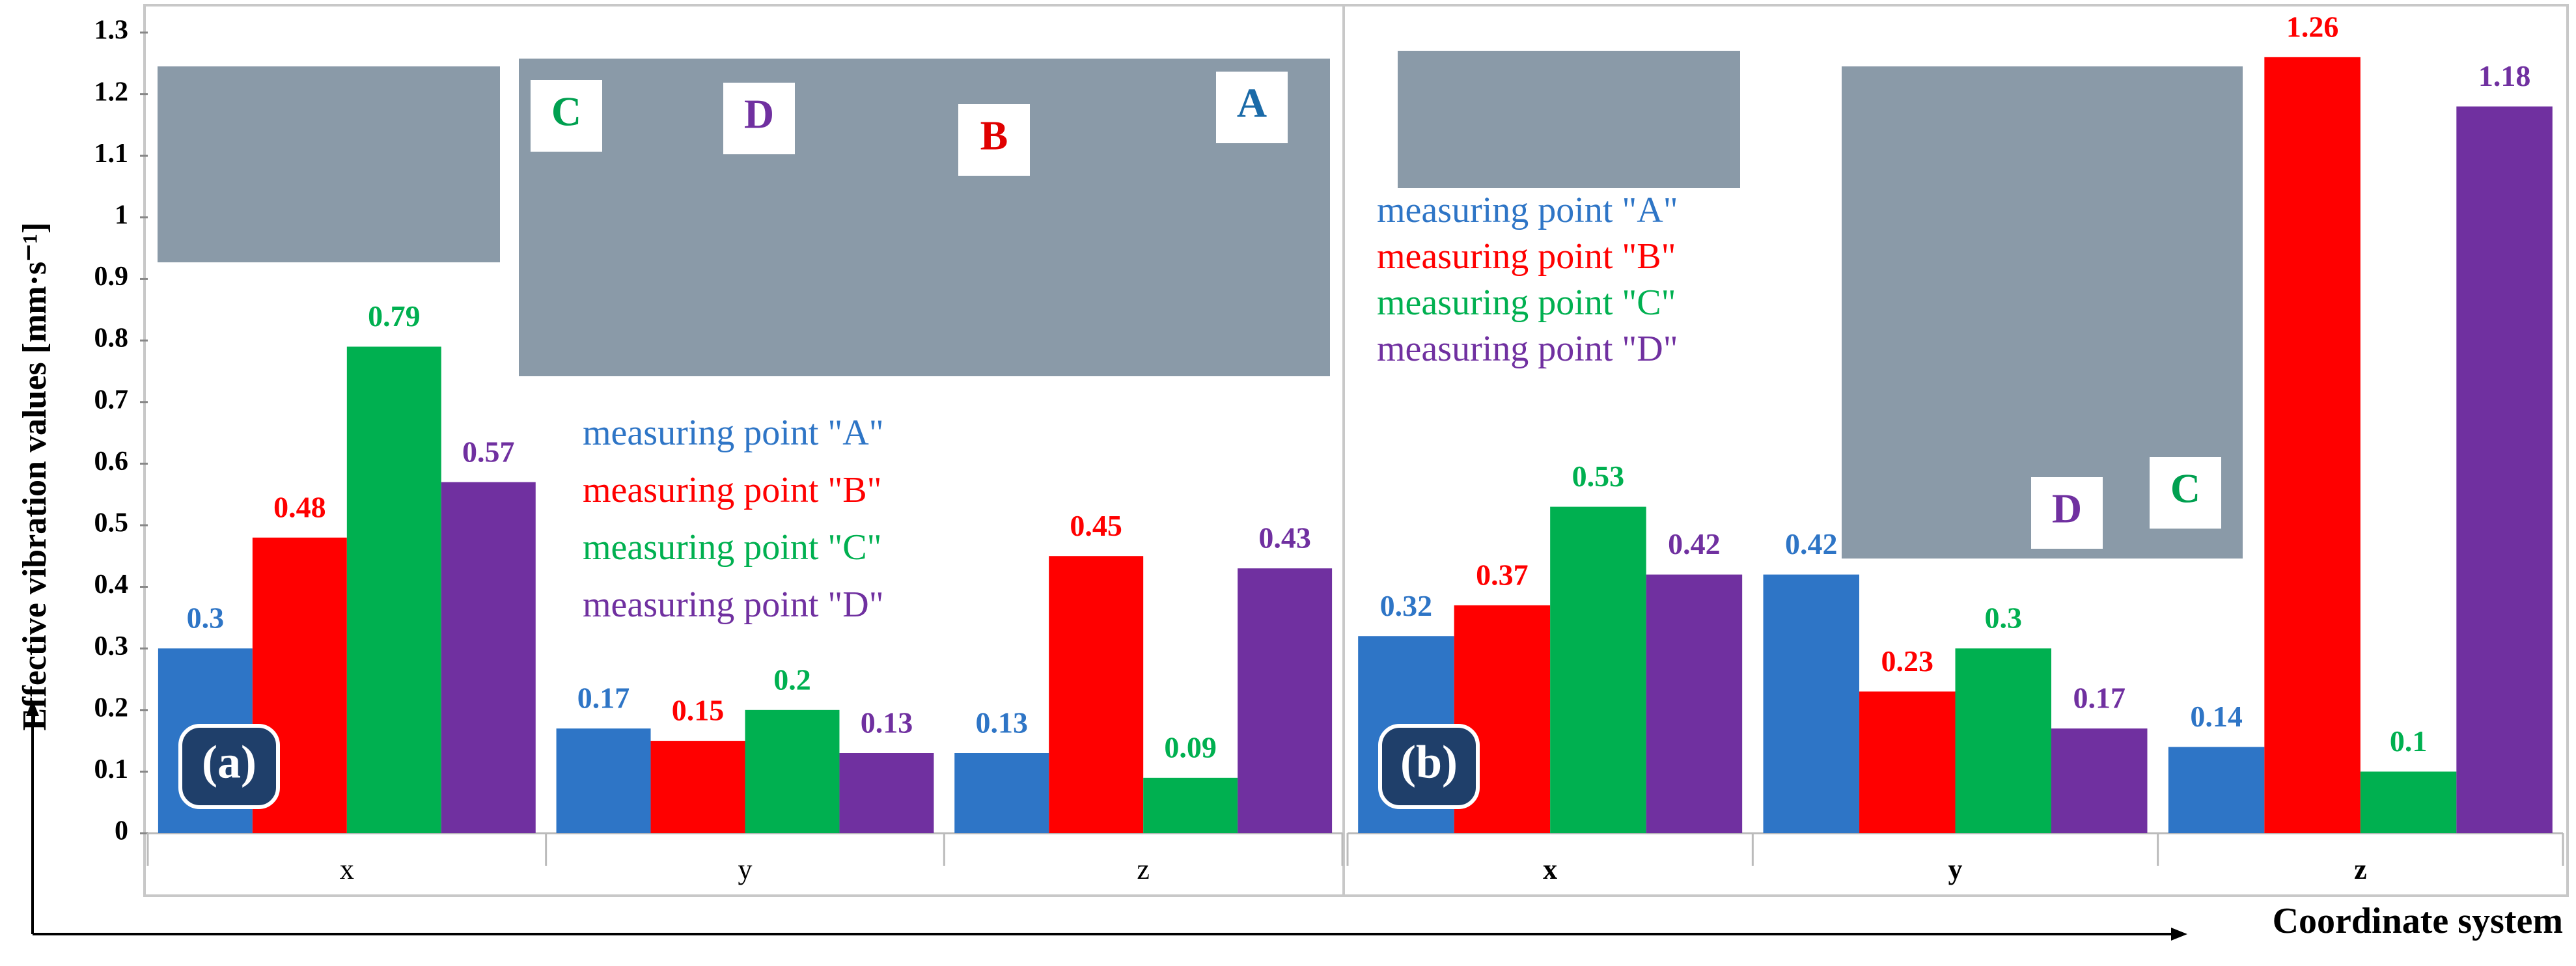 Image resolution: width=2576 pixels, height=966 pixels. I want to click on value-label: 0.14, so click(2216, 716).